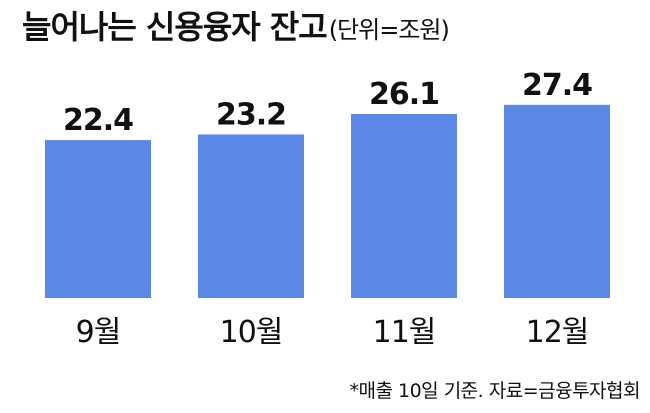  Describe the element at coordinates (98, 332) in the screenshot. I see `x-tick-label: 9월` at that location.